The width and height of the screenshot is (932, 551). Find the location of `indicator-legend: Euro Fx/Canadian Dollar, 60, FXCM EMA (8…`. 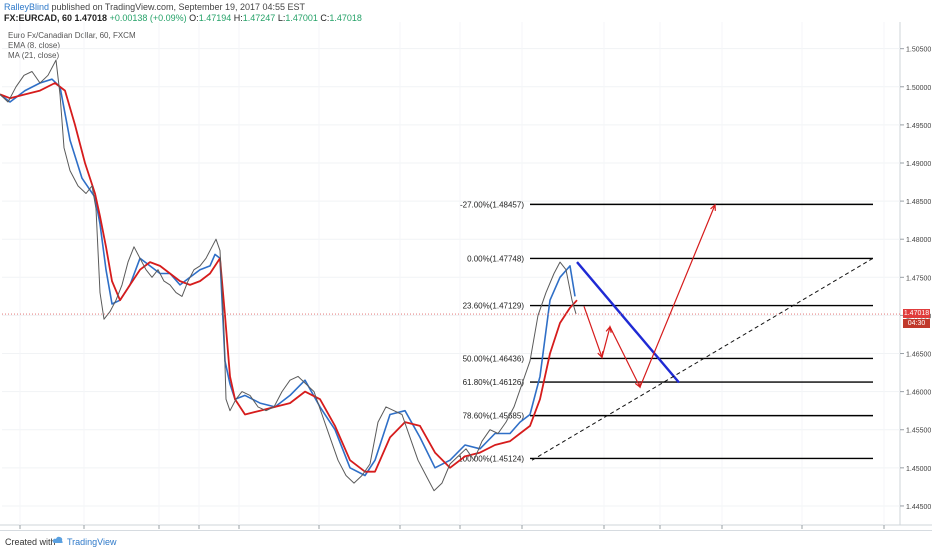

indicator-legend: Euro Fx/Canadian Dollar, 60, FXCM EMA (8… is located at coordinates (72, 46).